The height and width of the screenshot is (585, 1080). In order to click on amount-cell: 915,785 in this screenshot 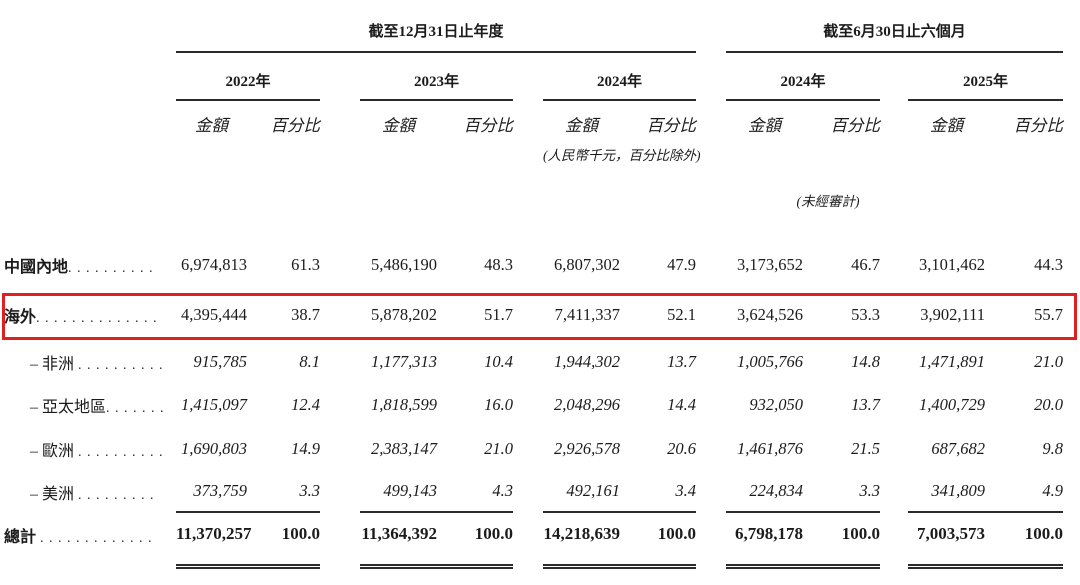, I will do `click(220, 361)`.